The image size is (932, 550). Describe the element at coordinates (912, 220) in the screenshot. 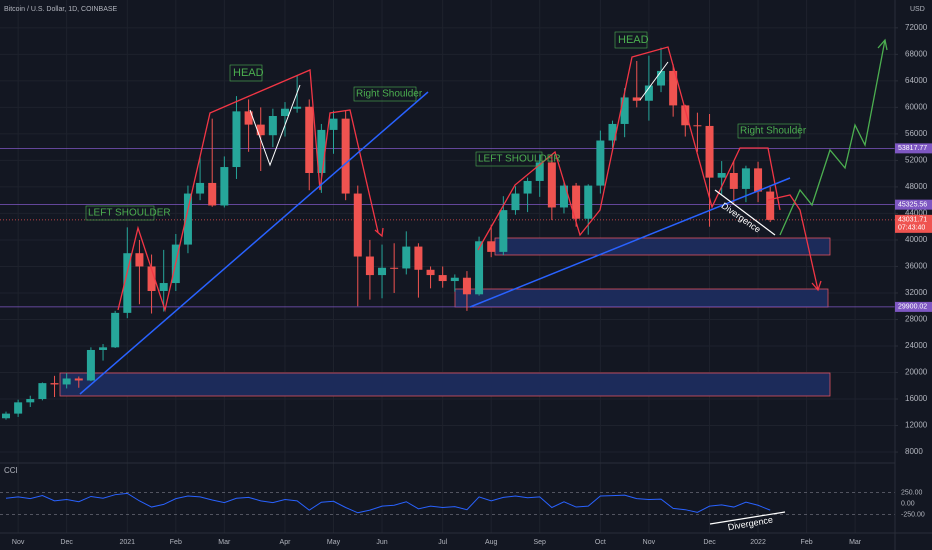

I see `price-label: 43031.71` at that location.